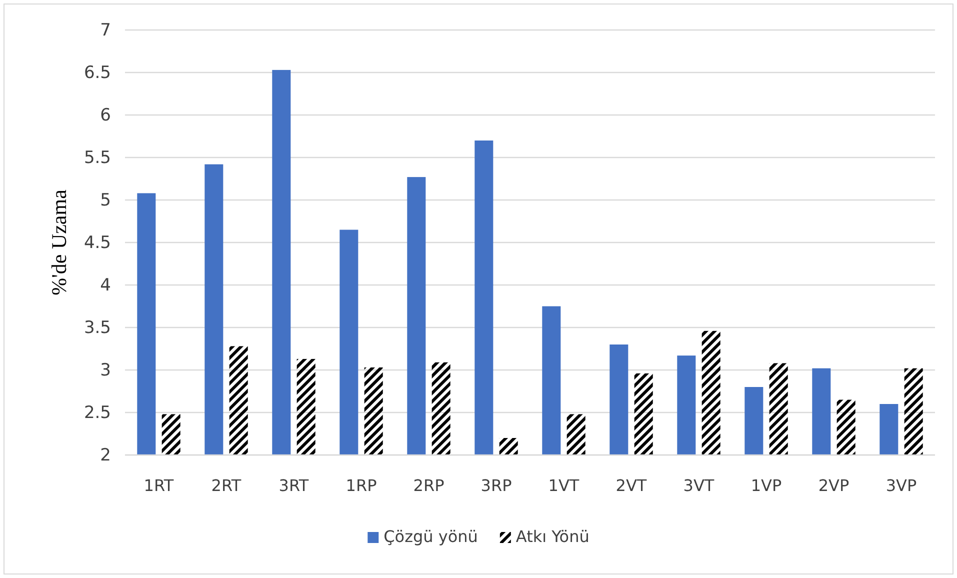 Image resolution: width=957 pixels, height=578 pixels. I want to click on y-axis-title: %'de Uzama, so click(59, 242).